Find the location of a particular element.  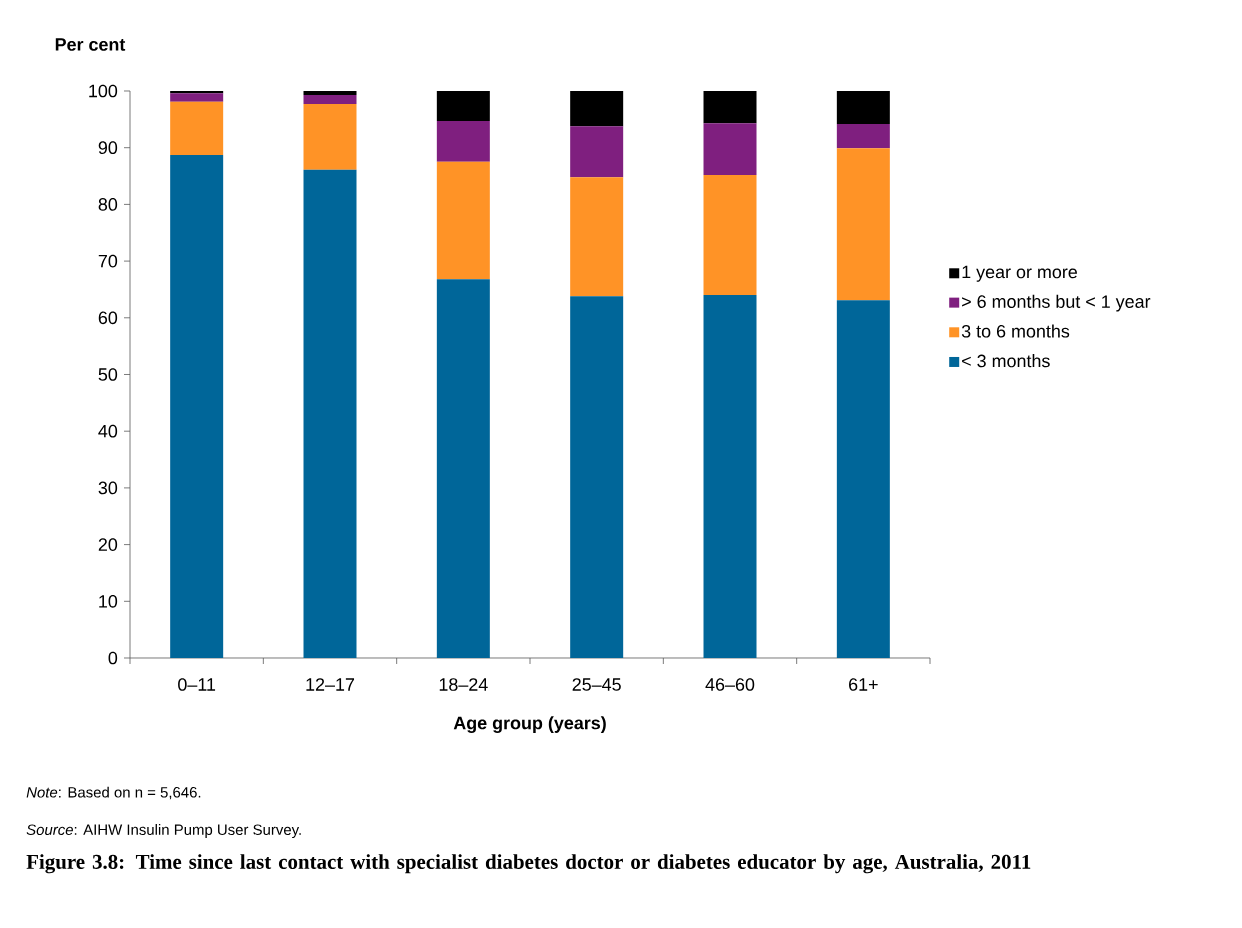

x-axis-title: Age group (years) is located at coordinates (529, 724).